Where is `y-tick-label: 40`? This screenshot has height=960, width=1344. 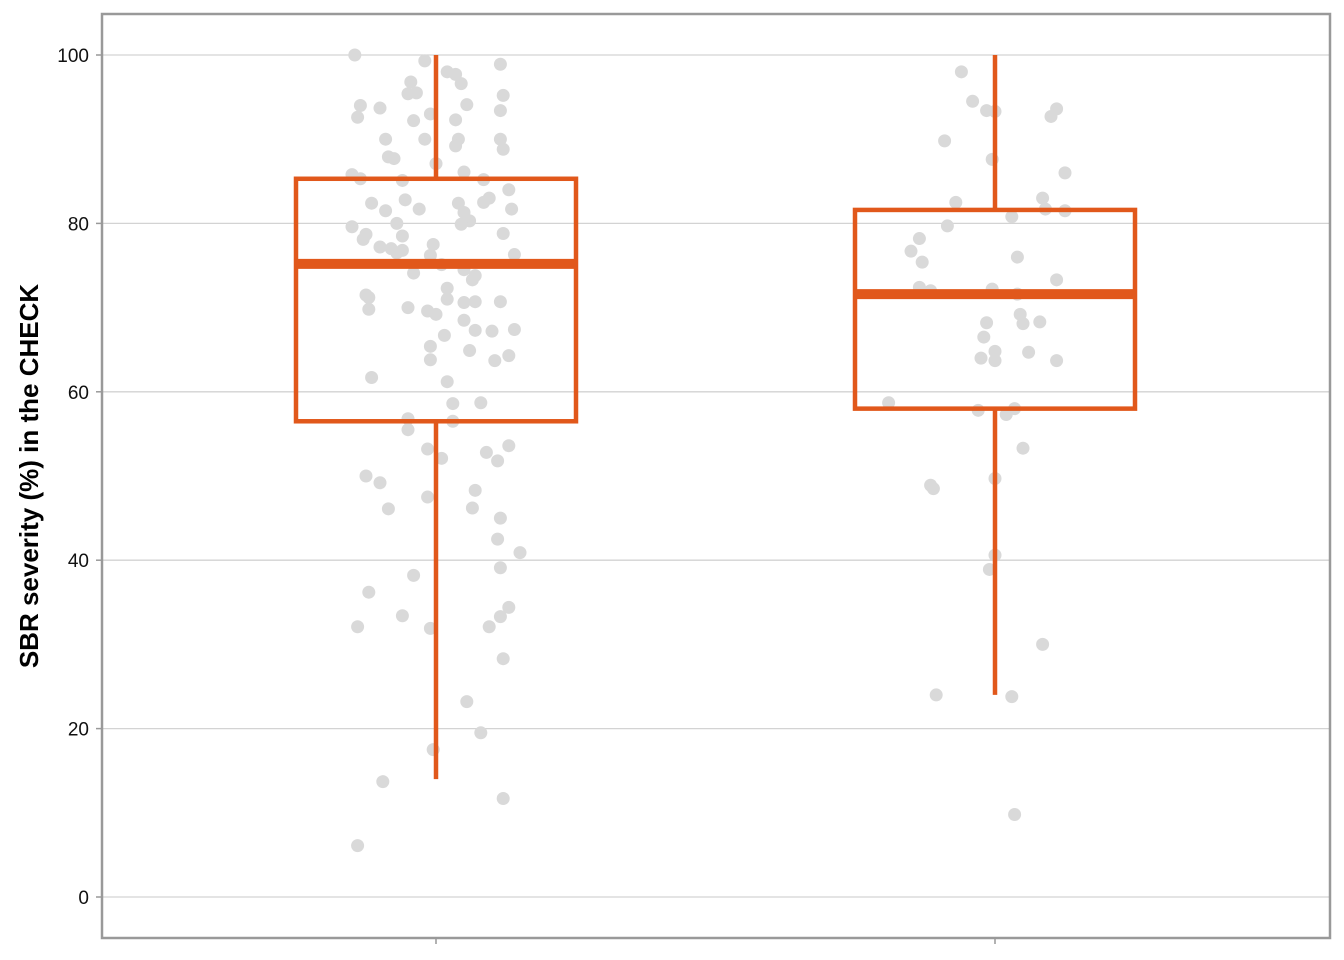 y-tick-label: 40 is located at coordinates (78, 561).